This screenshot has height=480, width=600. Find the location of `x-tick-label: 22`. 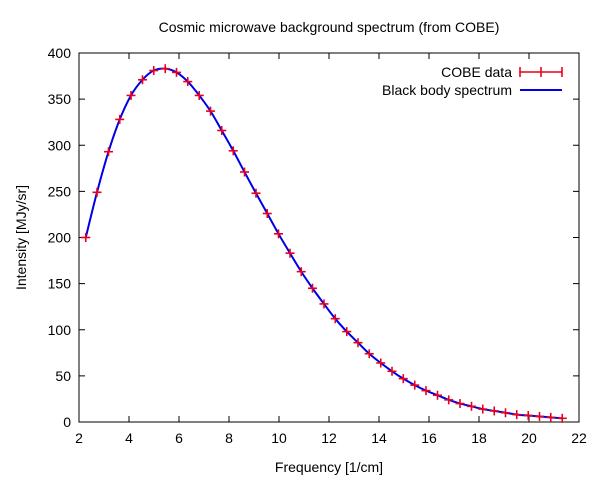

x-tick-label: 22 is located at coordinates (579, 438).